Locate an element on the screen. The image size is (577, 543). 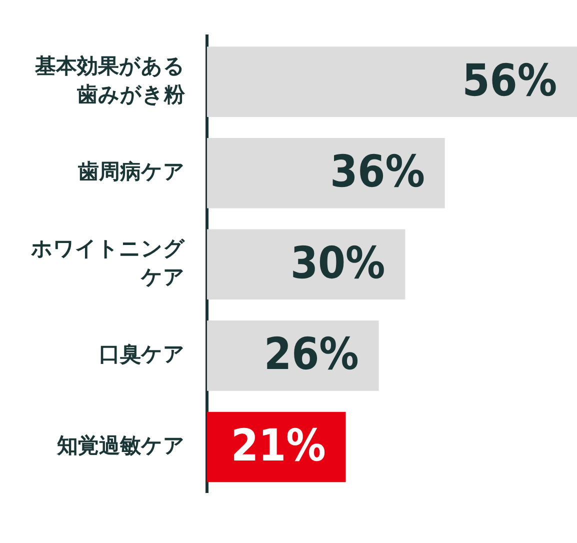
data-label: 30% is located at coordinates (338, 263).